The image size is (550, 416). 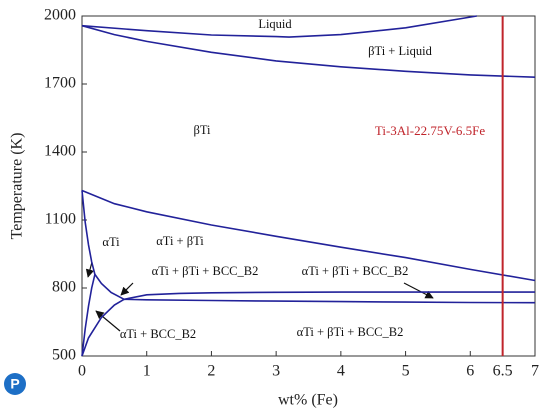 What do you see at coordinates (308, 400) in the screenshot?
I see `x-axis-label: wt% (Fe)` at bounding box center [308, 400].